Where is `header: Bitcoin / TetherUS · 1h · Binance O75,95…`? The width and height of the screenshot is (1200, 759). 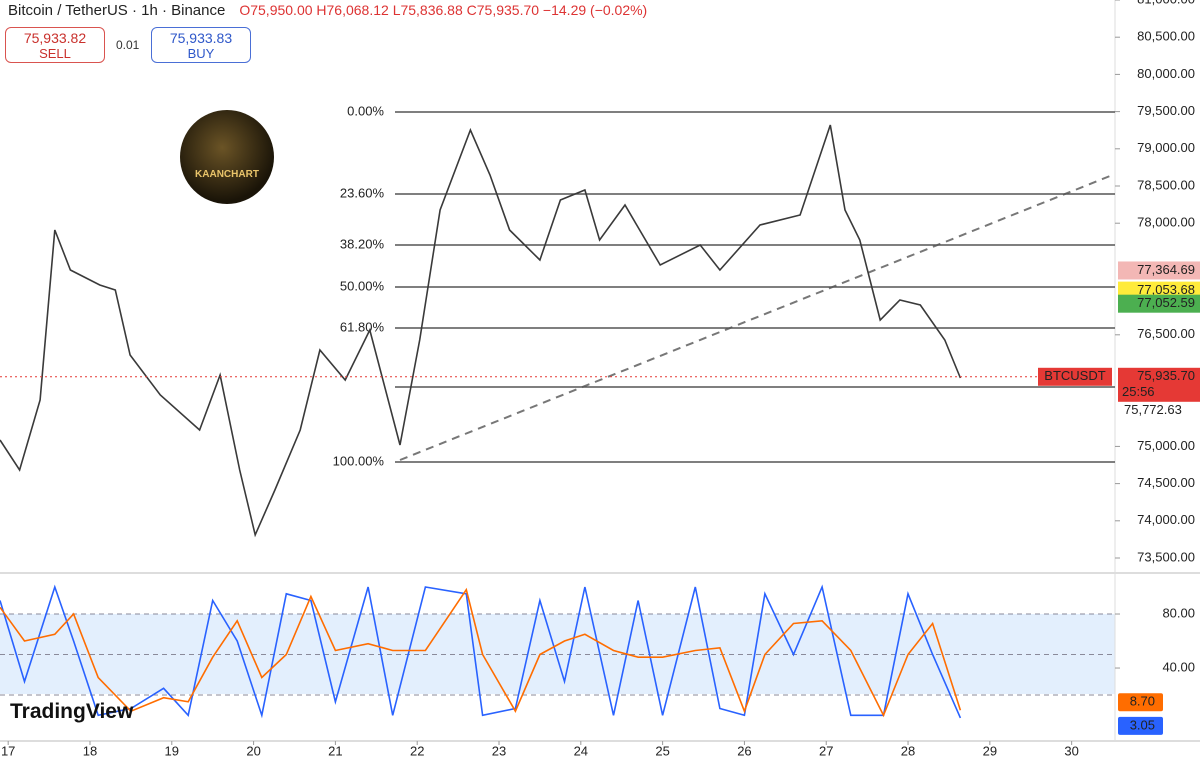 header: Bitcoin / TetherUS · 1h · Binance O75,95… is located at coordinates (331, 10).